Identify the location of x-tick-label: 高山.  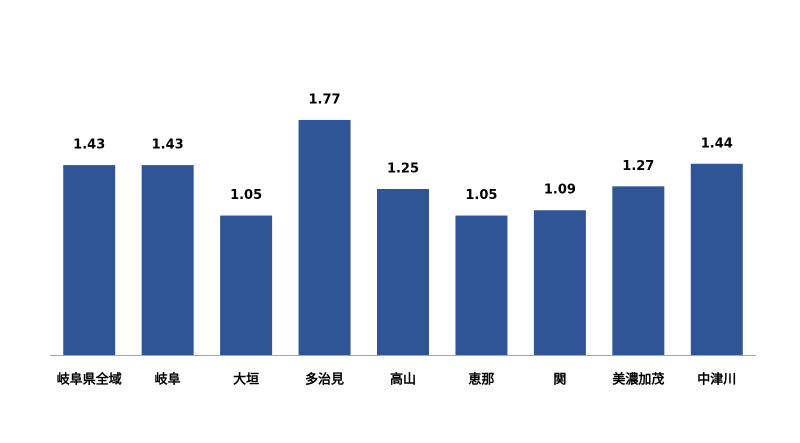
(403, 380).